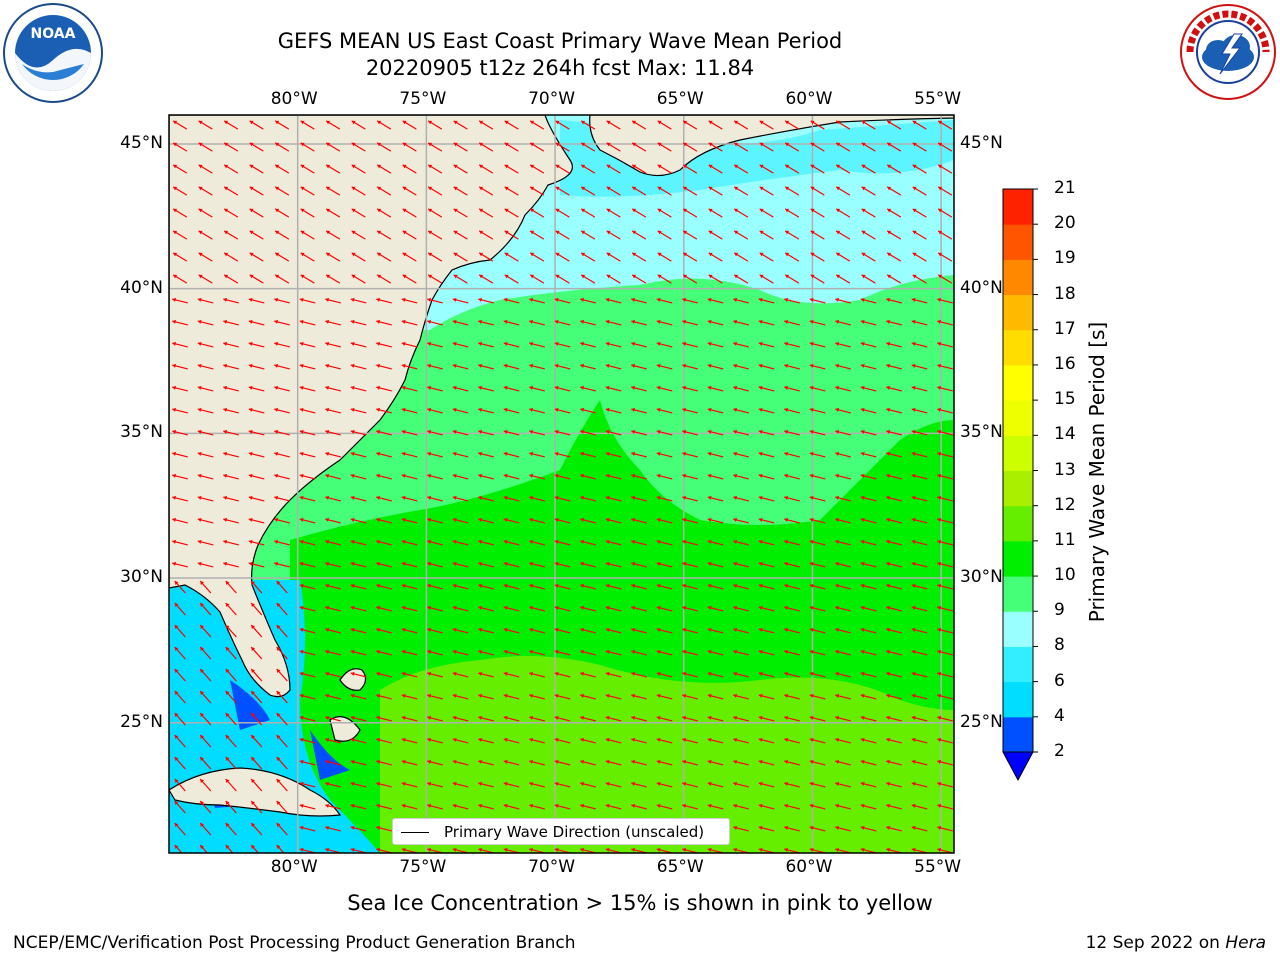 The height and width of the screenshot is (960, 1280). What do you see at coordinates (1059, 680) in the screenshot?
I see `colorbar-tick-label: 6` at bounding box center [1059, 680].